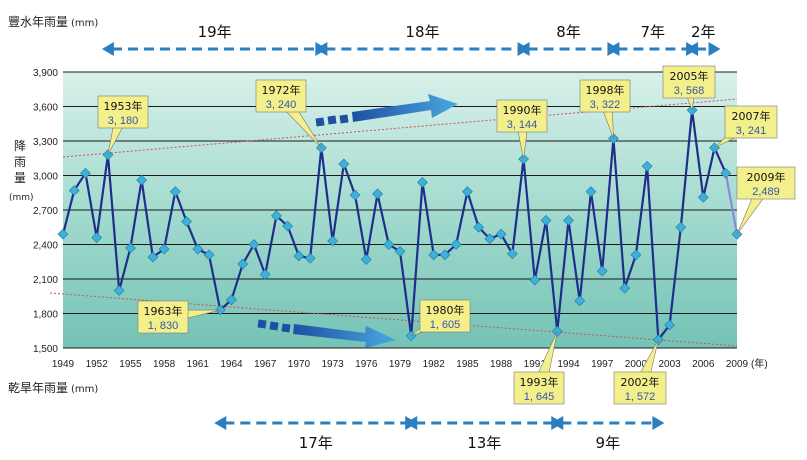  Describe the element at coordinates (689, 76) in the screenshot. I see `callout-year: 2005年` at that location.